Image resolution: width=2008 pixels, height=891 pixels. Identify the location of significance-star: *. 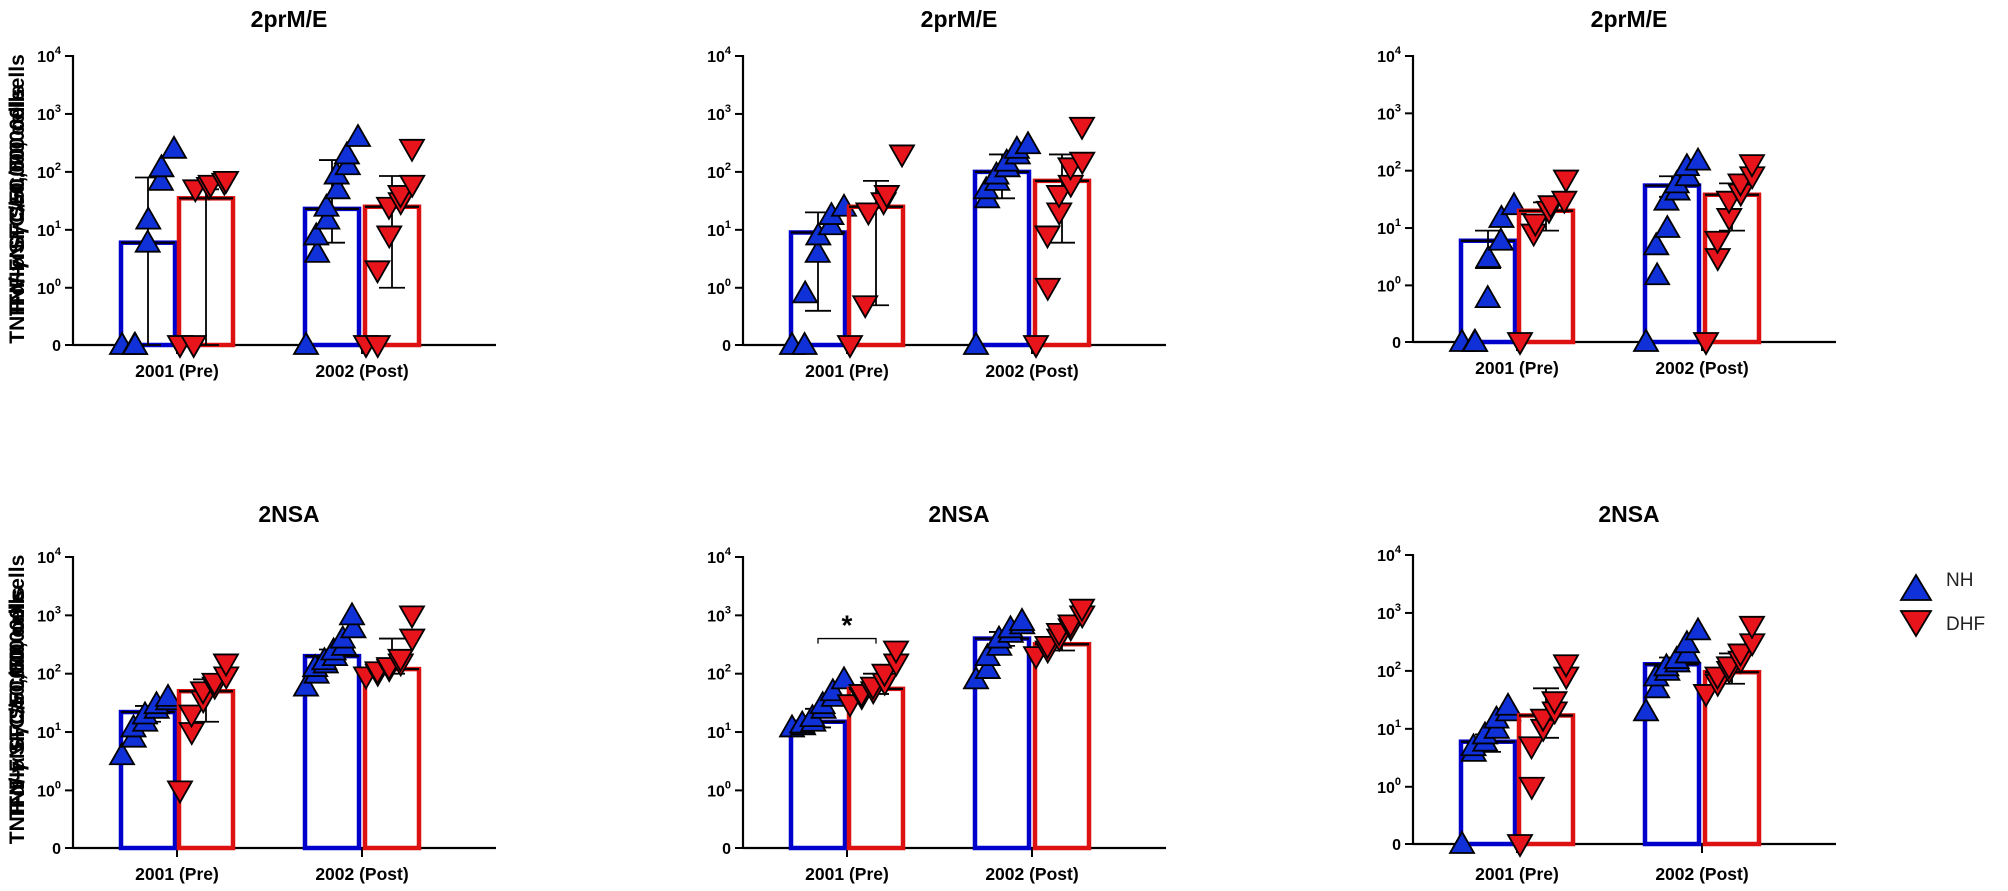
(847, 625).